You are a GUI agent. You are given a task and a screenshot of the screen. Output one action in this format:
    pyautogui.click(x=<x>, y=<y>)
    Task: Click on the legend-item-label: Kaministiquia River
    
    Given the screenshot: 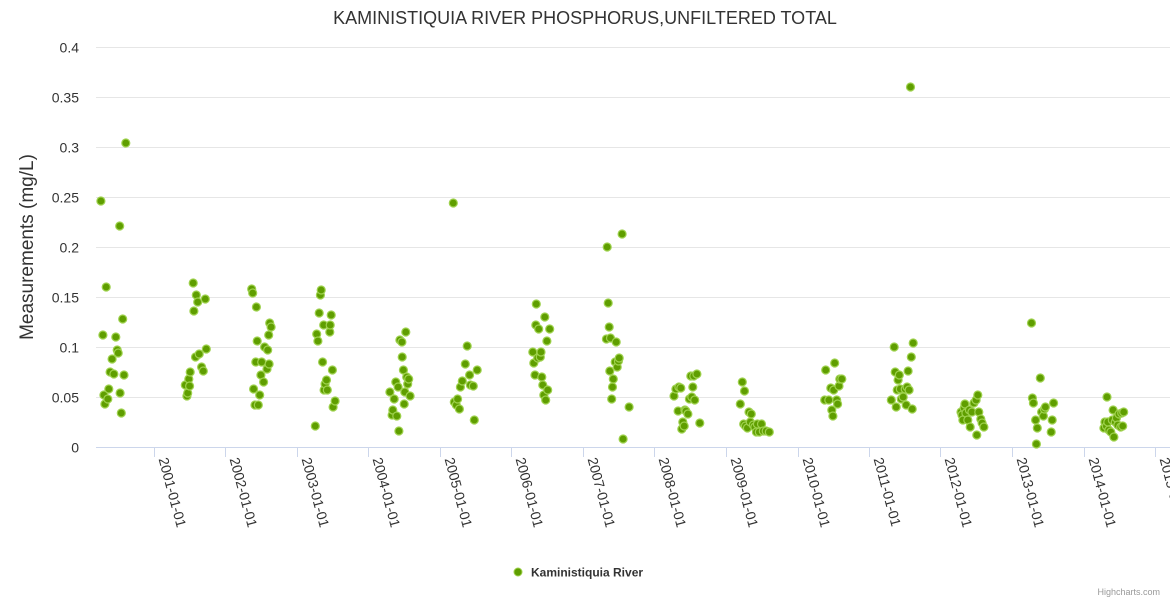 What is the action you would take?
    pyautogui.click(x=587, y=573)
    